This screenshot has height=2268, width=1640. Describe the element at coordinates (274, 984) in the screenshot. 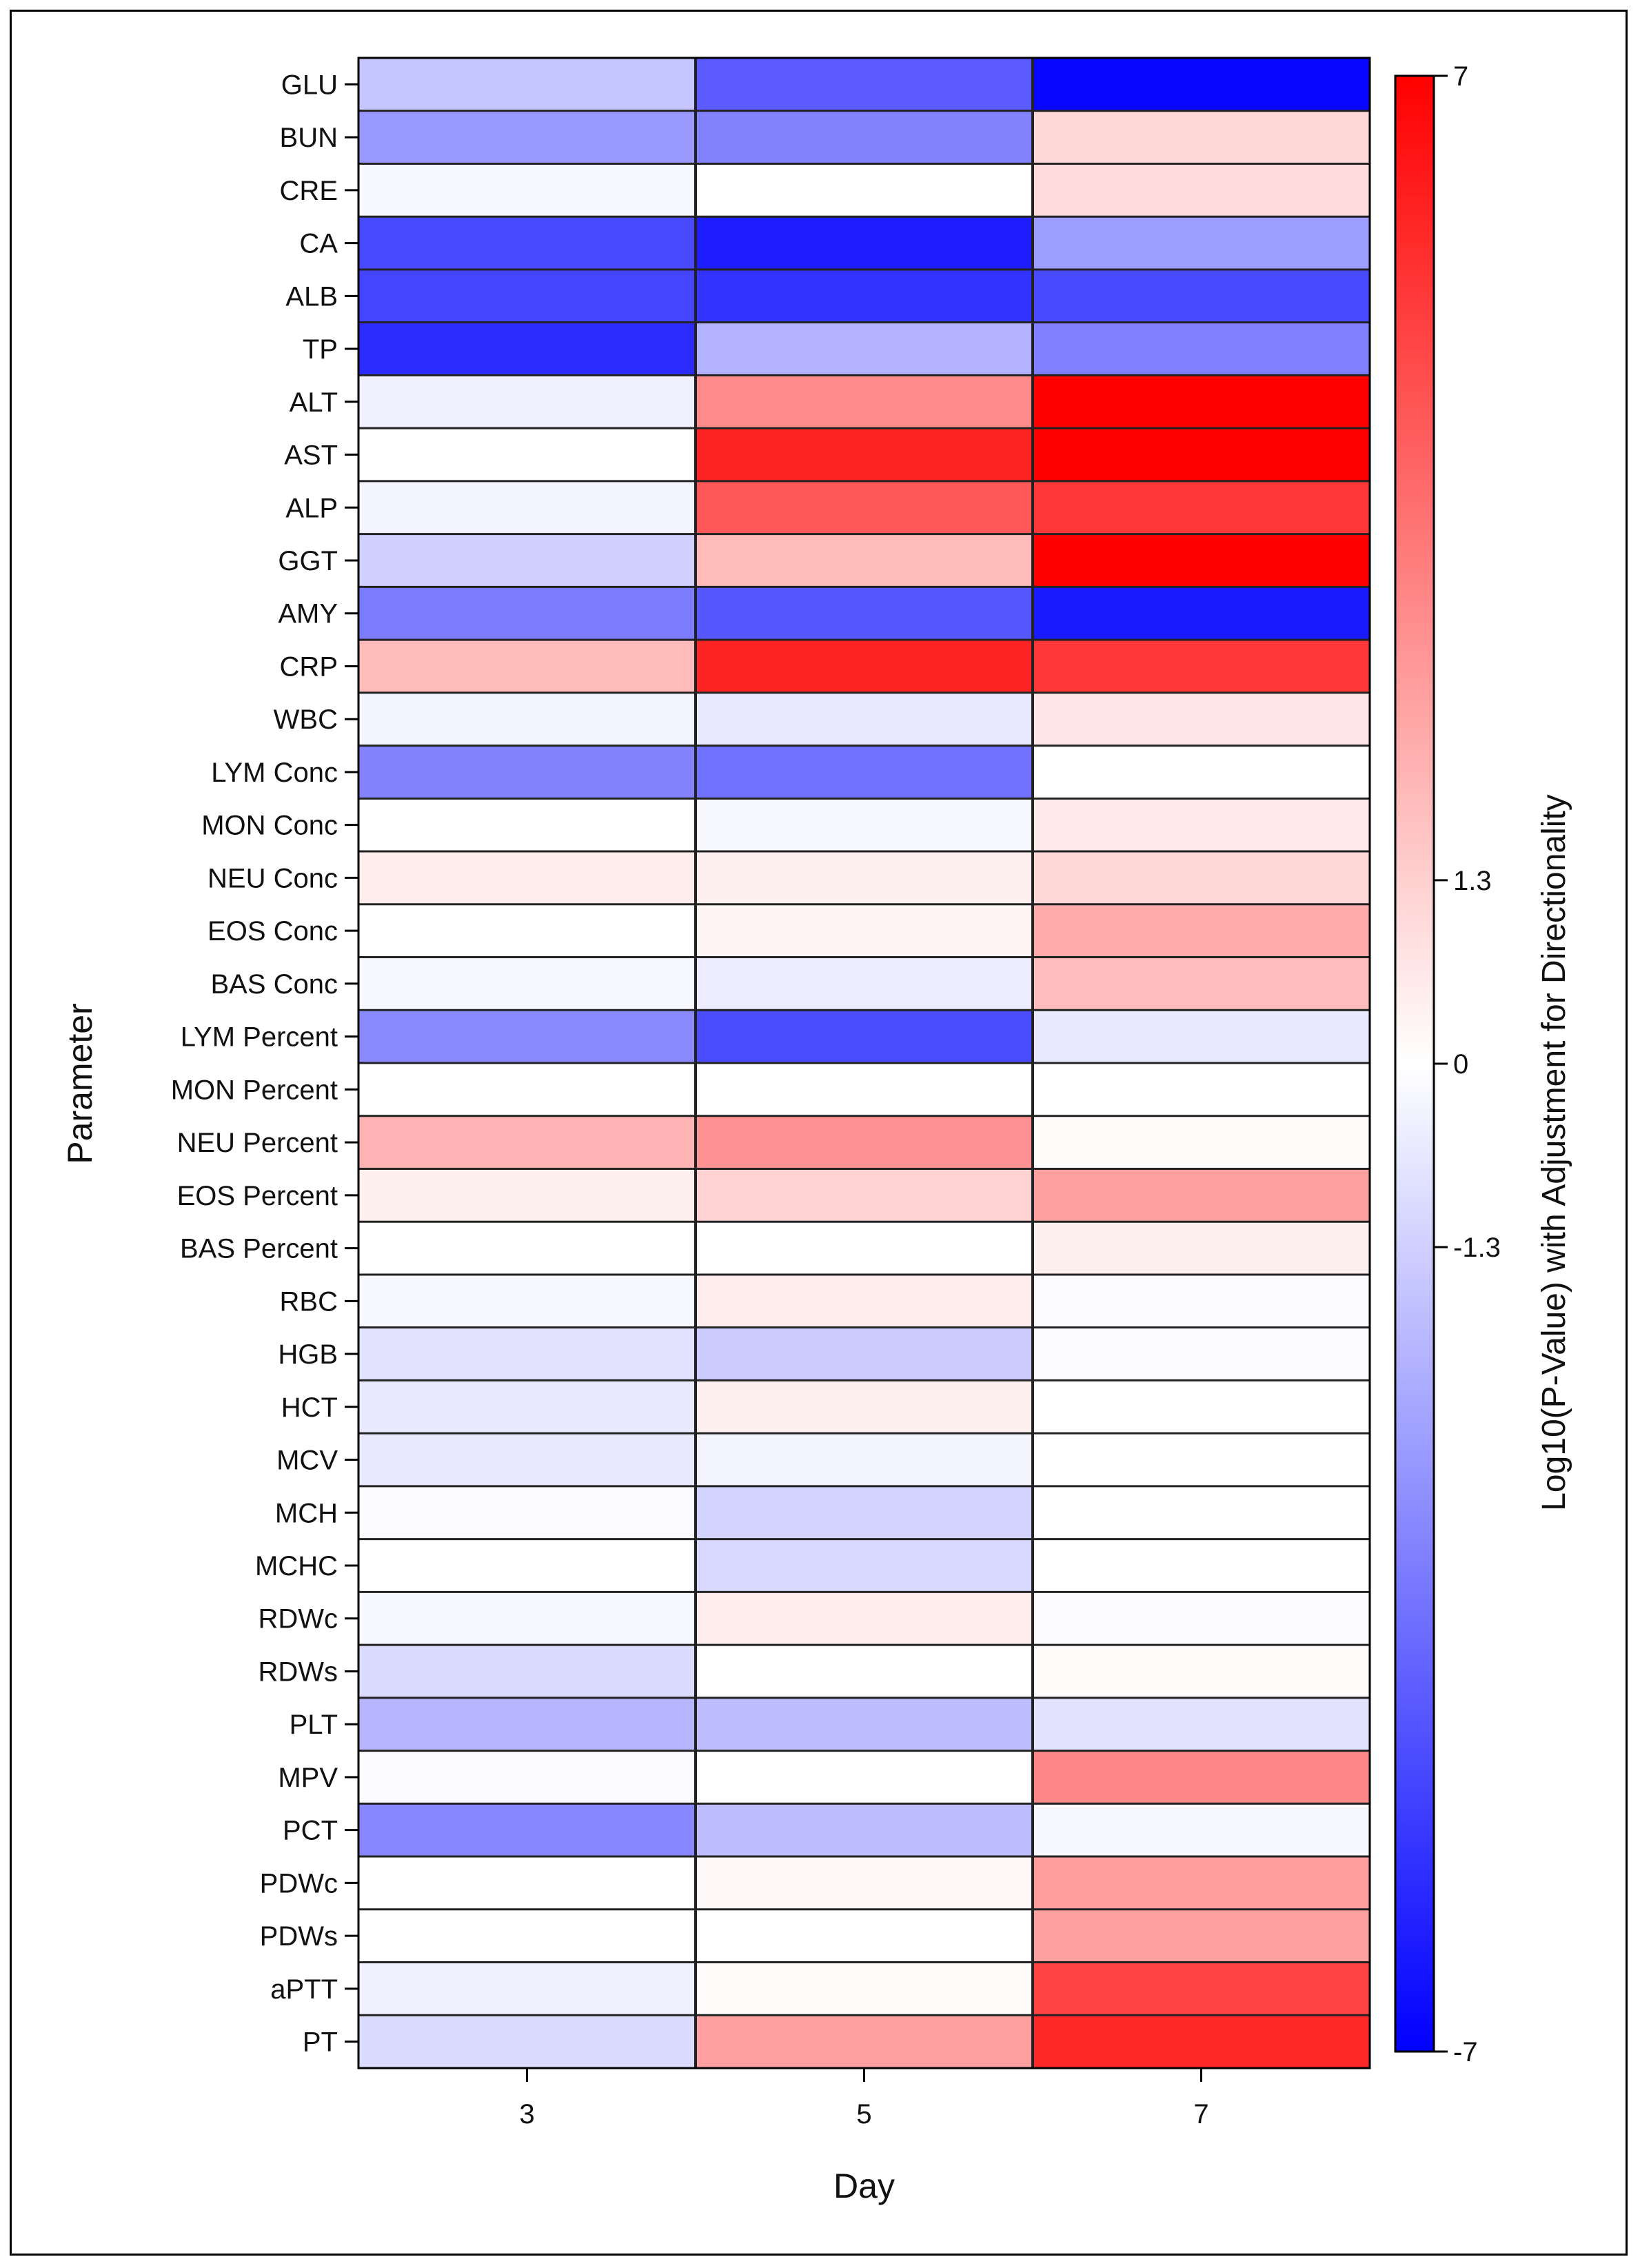

I see `y-tick-label: BAS Conc` at that location.